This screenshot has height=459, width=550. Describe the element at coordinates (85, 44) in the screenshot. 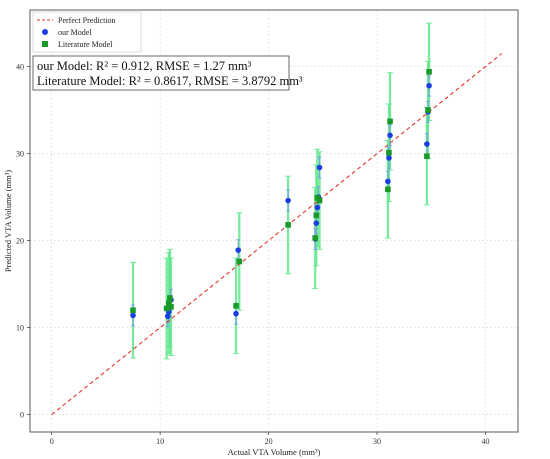

I see `legend-label-literature-model: Literature Model` at that location.